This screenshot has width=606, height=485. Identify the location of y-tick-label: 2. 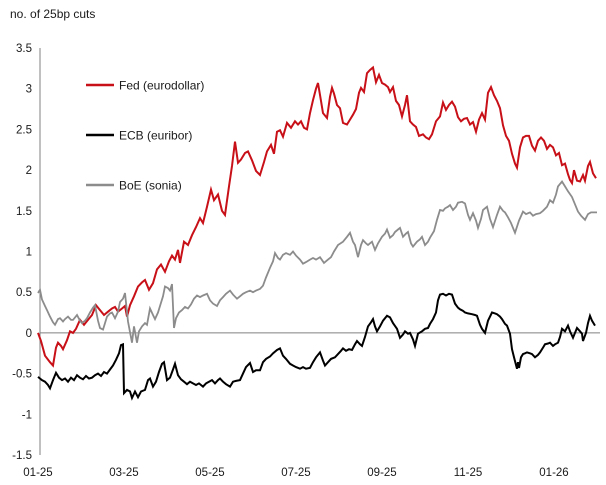
(29, 171).